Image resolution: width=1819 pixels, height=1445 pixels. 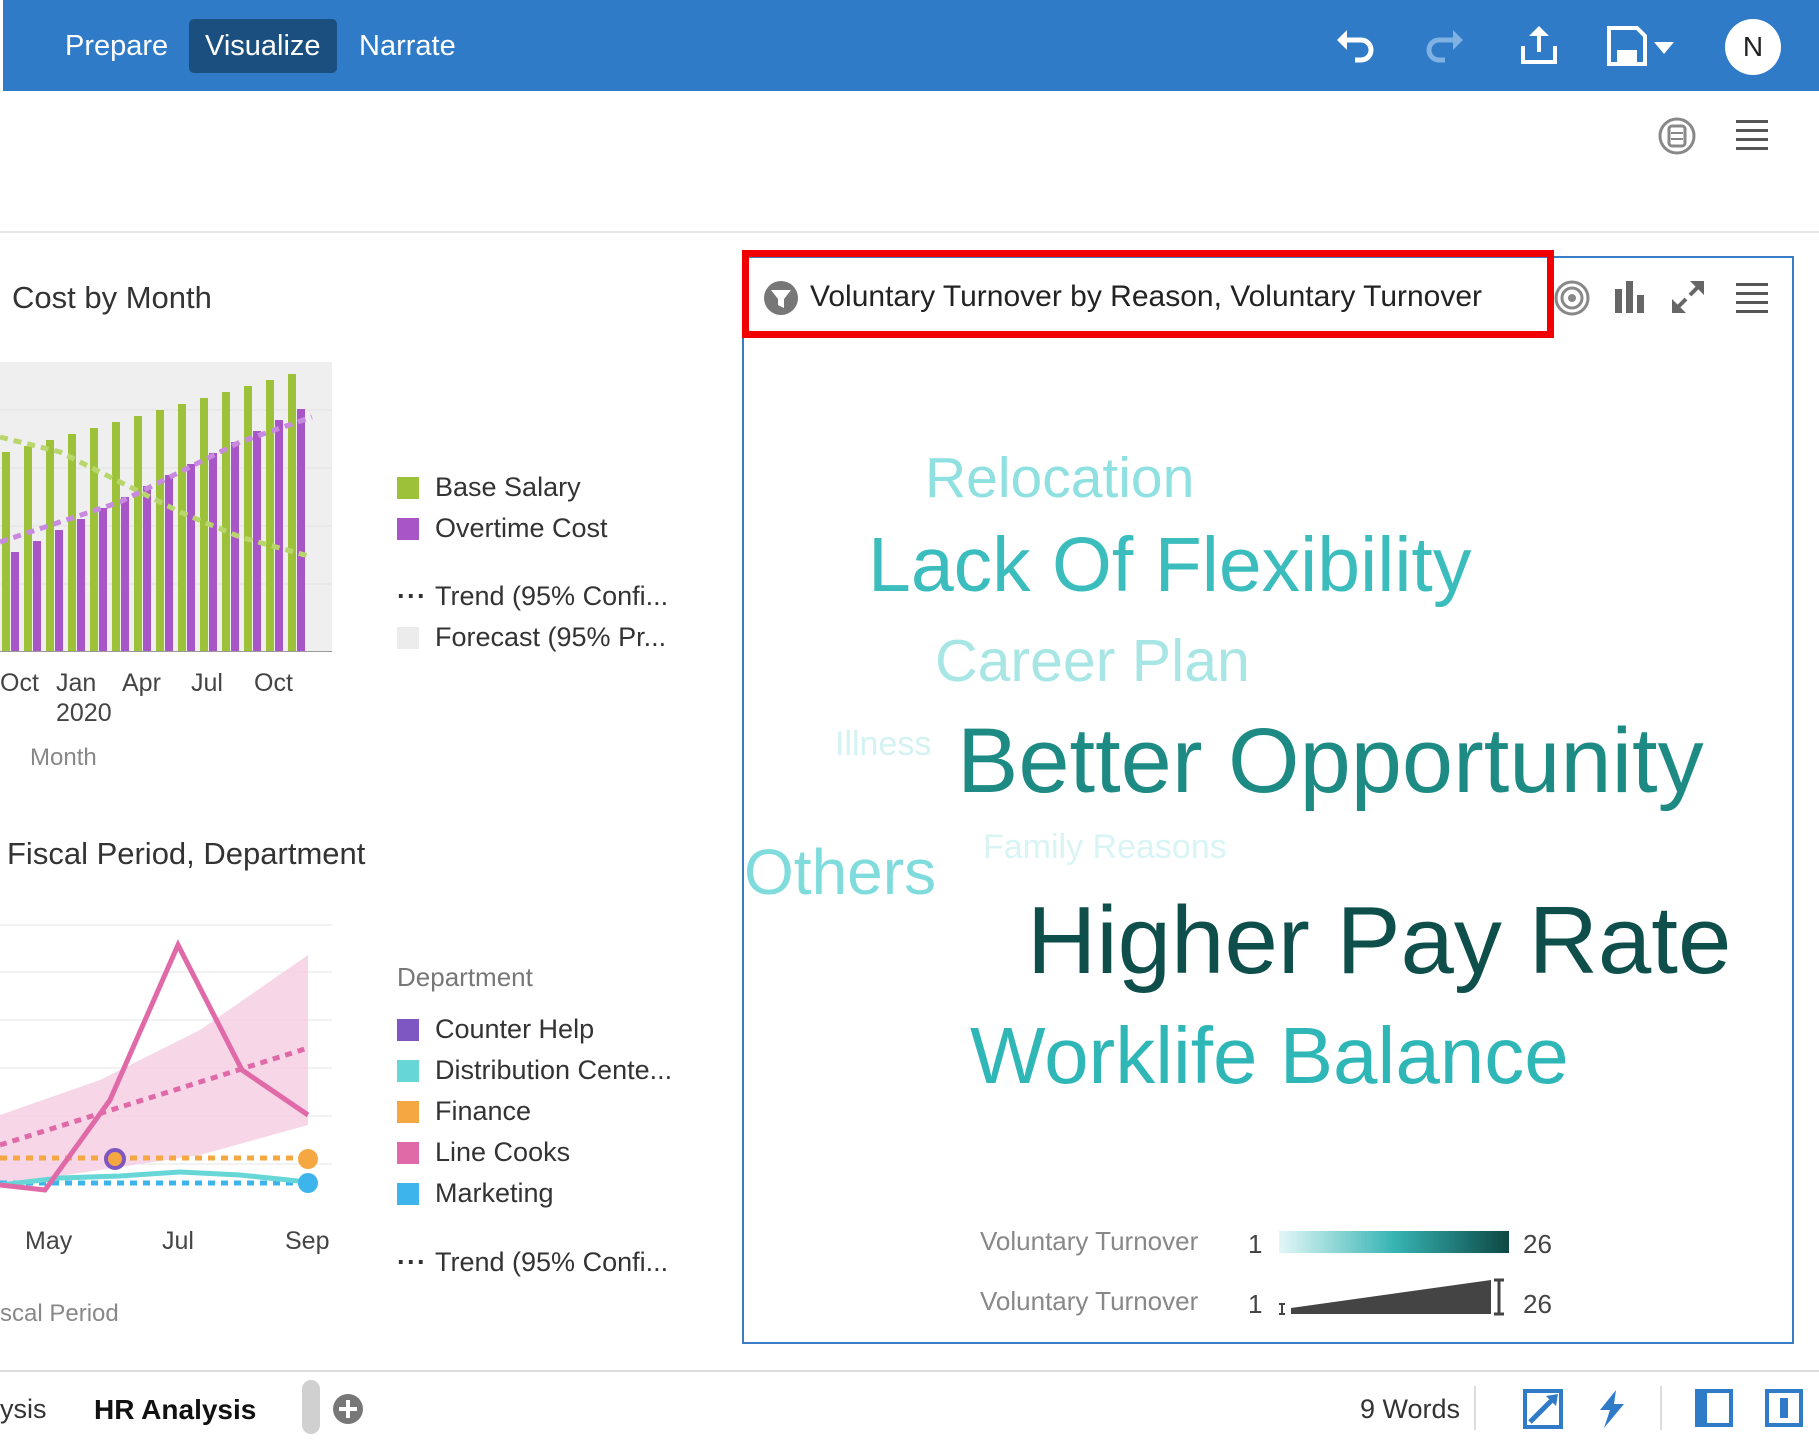 What do you see at coordinates (1543, 1409) in the screenshot?
I see `canvas-settings-icon` at bounding box center [1543, 1409].